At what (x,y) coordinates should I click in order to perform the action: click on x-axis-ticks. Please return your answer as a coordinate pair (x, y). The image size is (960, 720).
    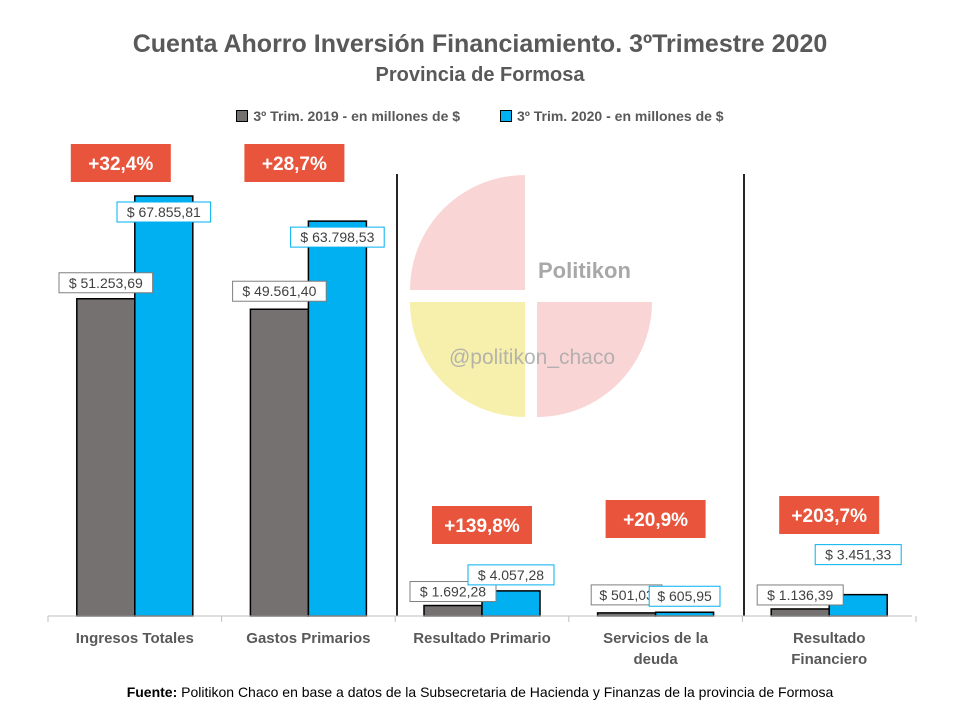
    Looking at the image, I should click on (482, 619).